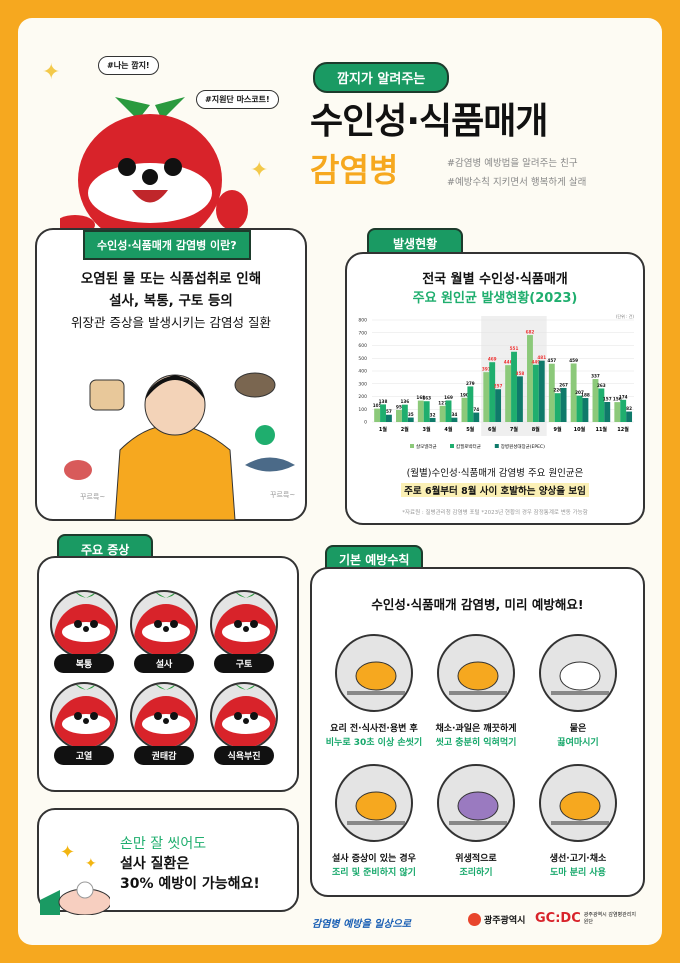 Image resolution: width=680 pixels, height=963 pixels. I want to click on y-tick-label: 500, so click(362, 359).